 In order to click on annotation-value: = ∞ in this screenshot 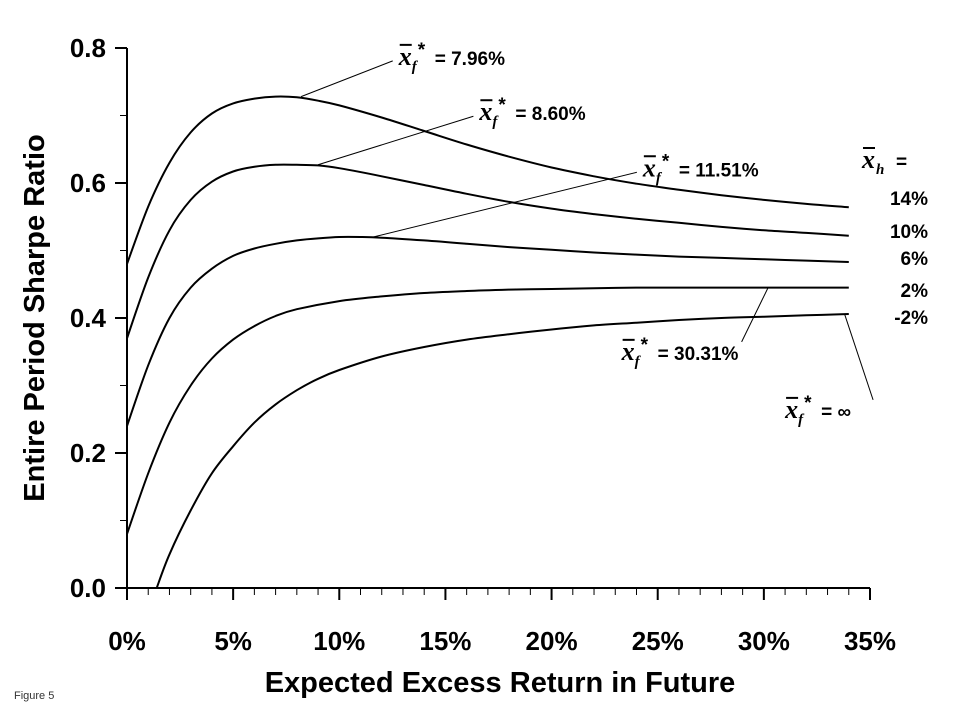, I will do `click(836, 412)`.